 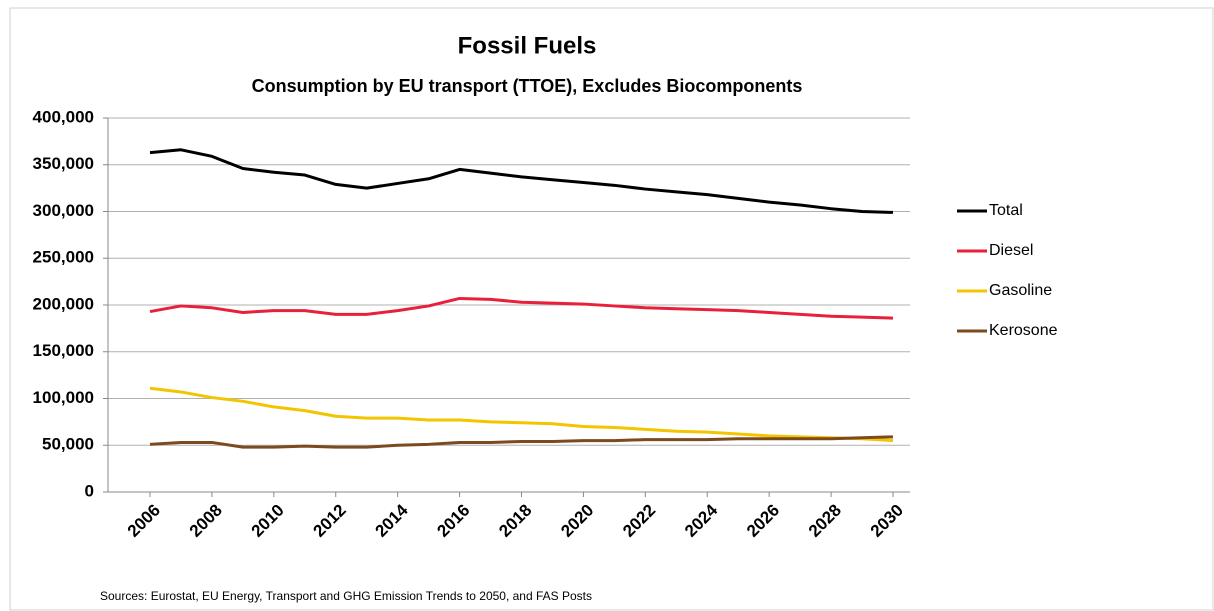 I want to click on y-tick-label: 200,000, so click(x=63, y=303).